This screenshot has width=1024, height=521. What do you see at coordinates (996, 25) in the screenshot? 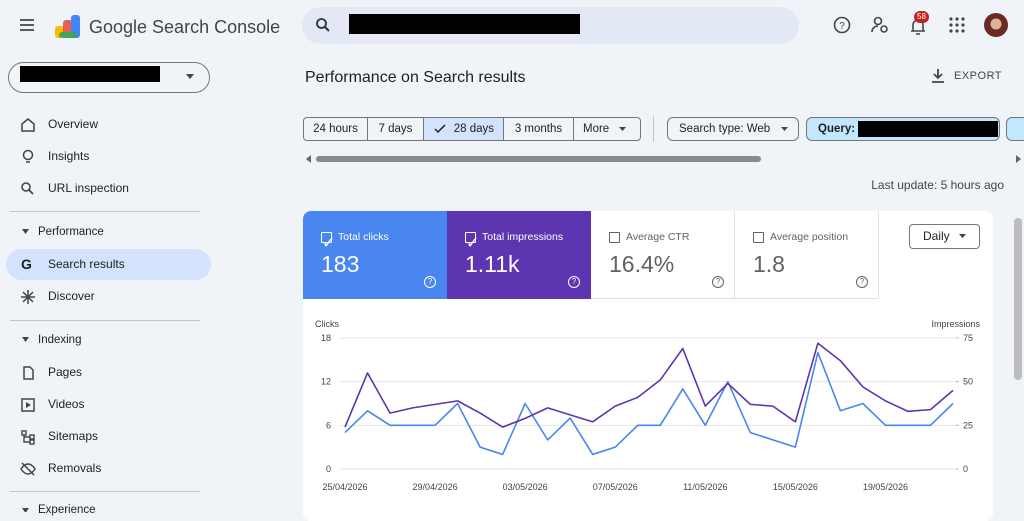
I see `avatar` at bounding box center [996, 25].